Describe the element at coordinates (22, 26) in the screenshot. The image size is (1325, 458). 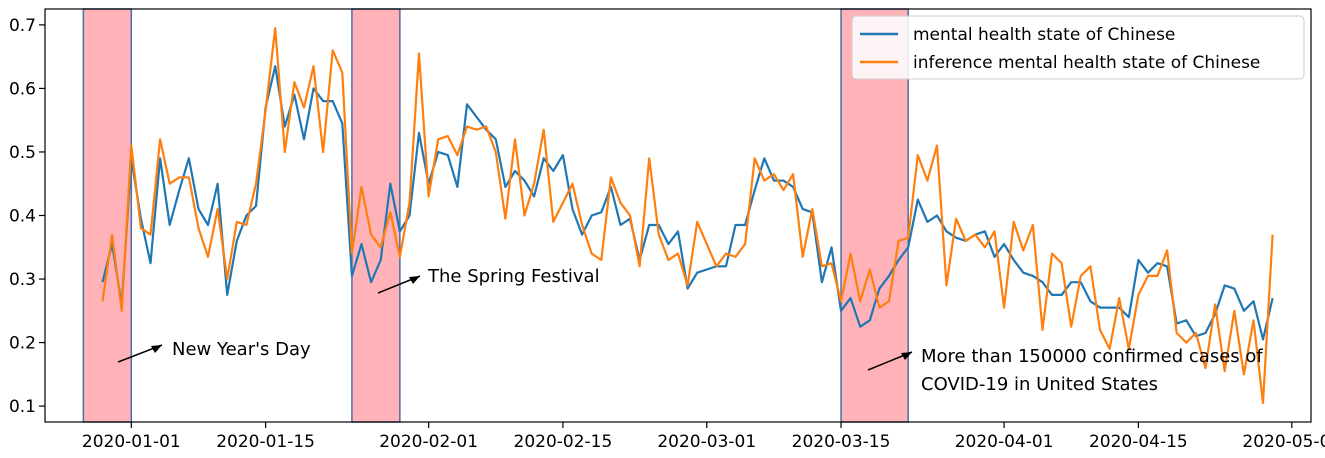
I see `y-tick-label: 0.7` at that location.